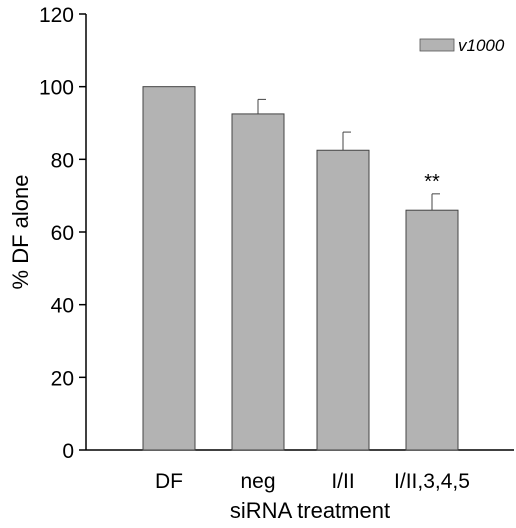 This screenshot has height=528, width=516. I want to click on y-tick-label: 60, so click(62, 233).